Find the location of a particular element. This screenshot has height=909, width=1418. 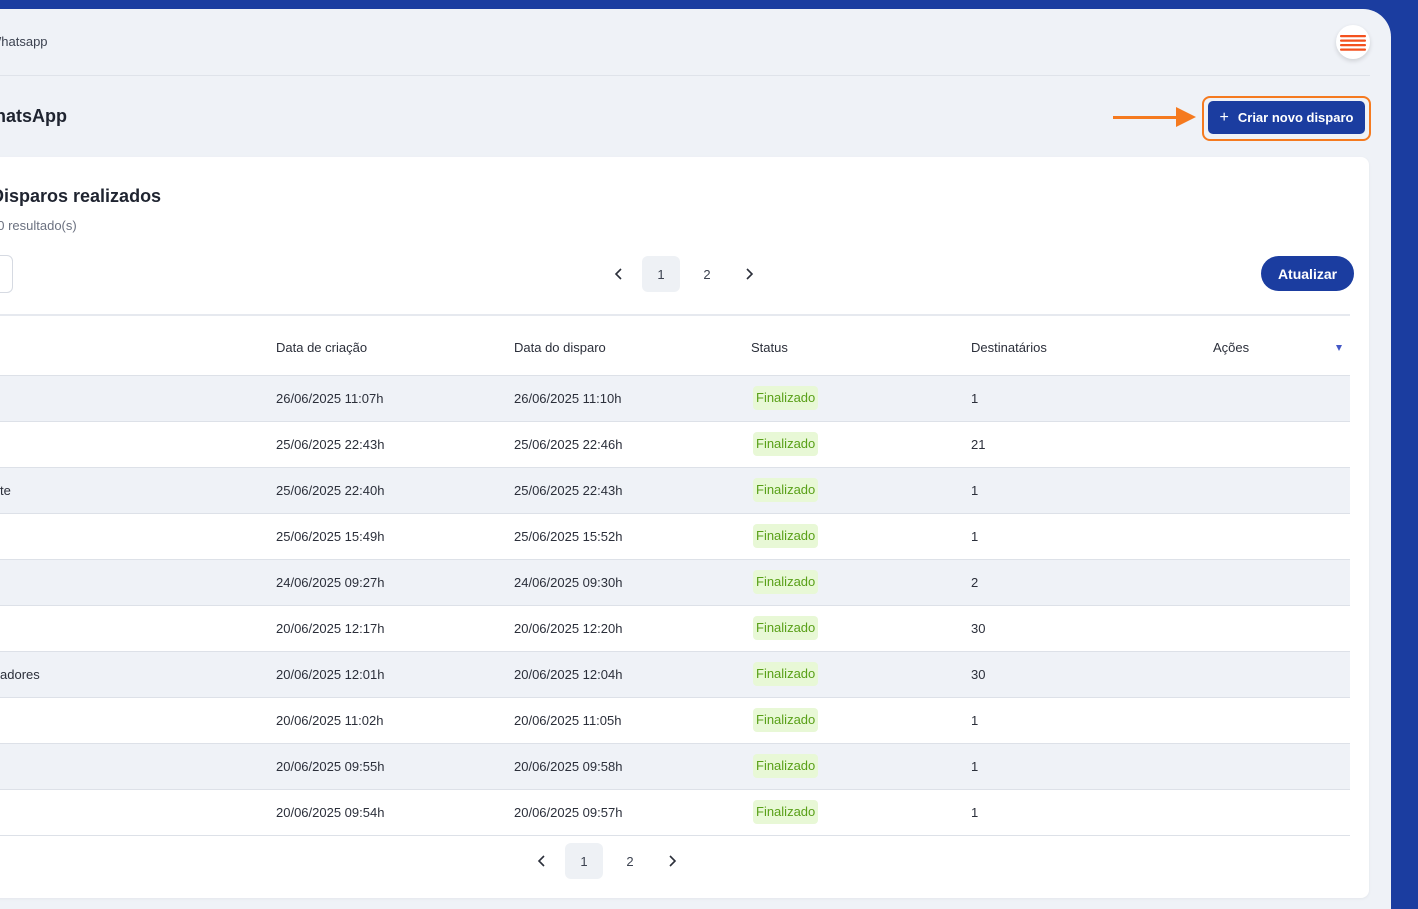

cell-sent: 20/06/2025 12:04h is located at coordinates (568, 674).